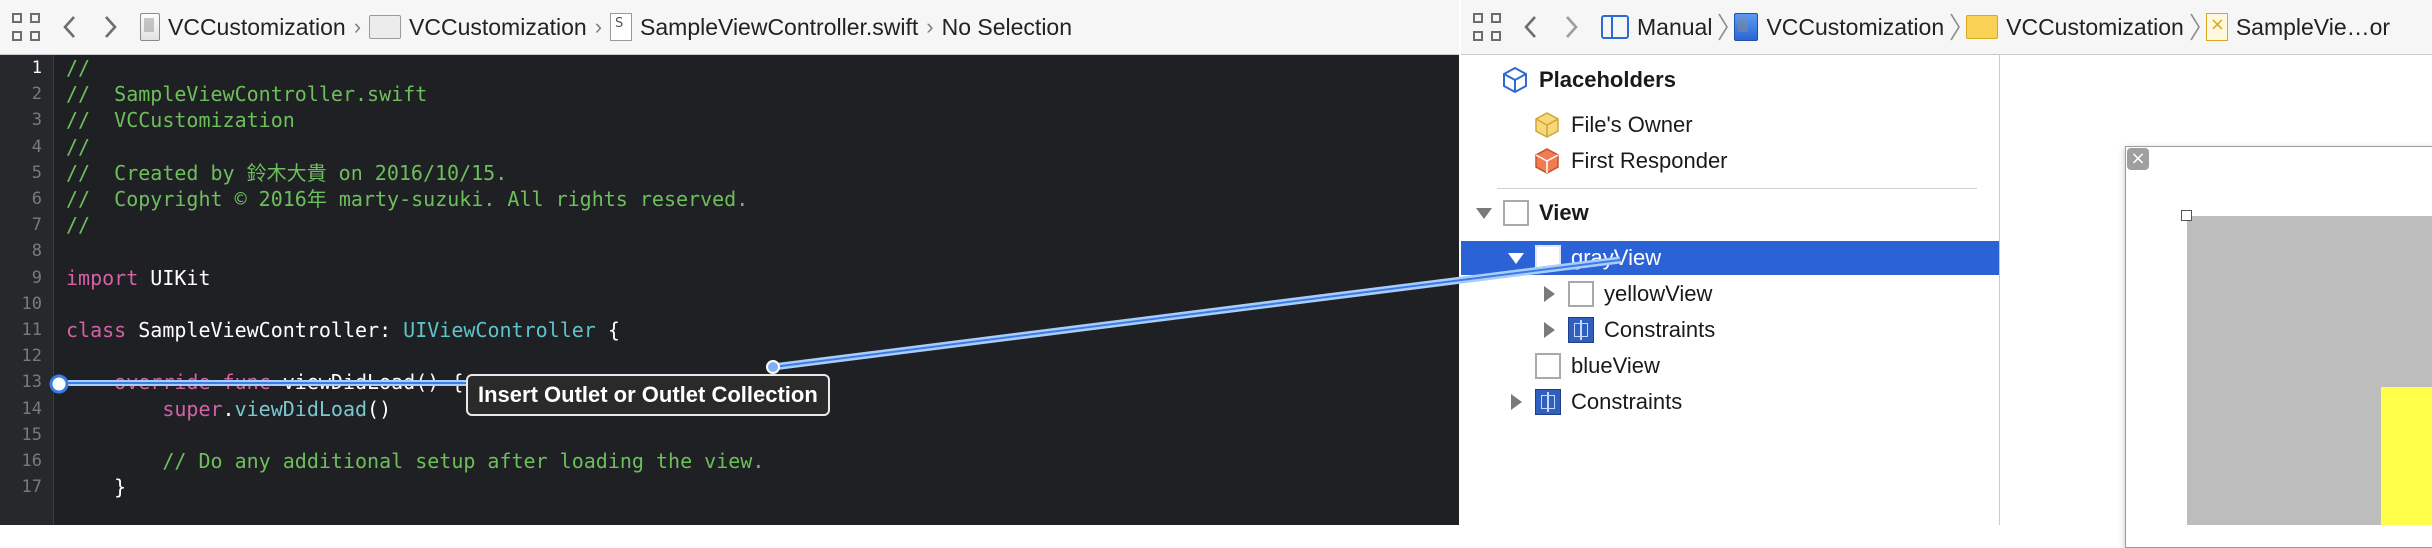 Image resolution: width=2432 pixels, height=548 pixels. Describe the element at coordinates (1615, 27) in the screenshot. I see `manual-icon` at that location.